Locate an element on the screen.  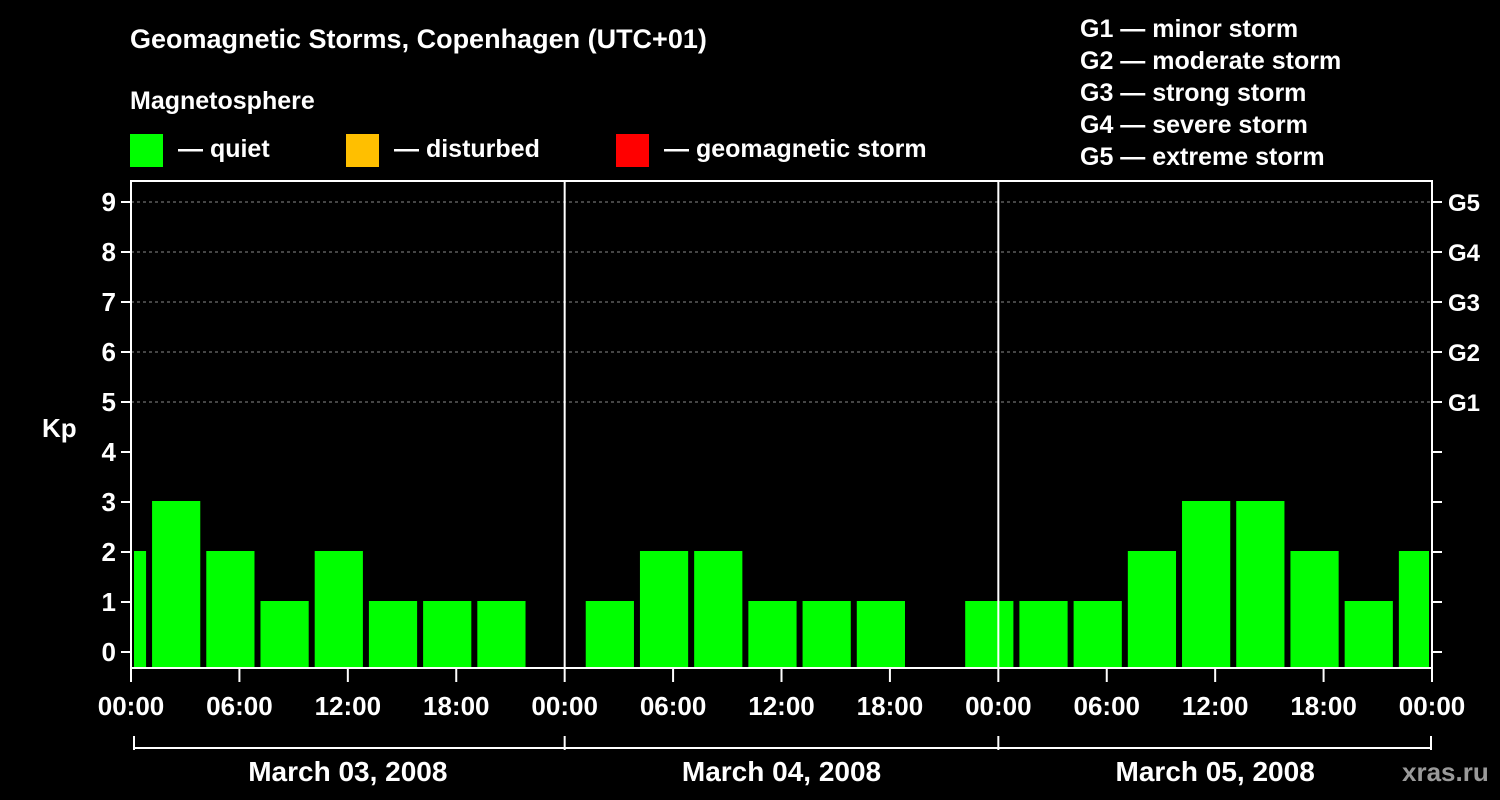
day-label-0: March 03, 2008 is located at coordinates (347, 771).